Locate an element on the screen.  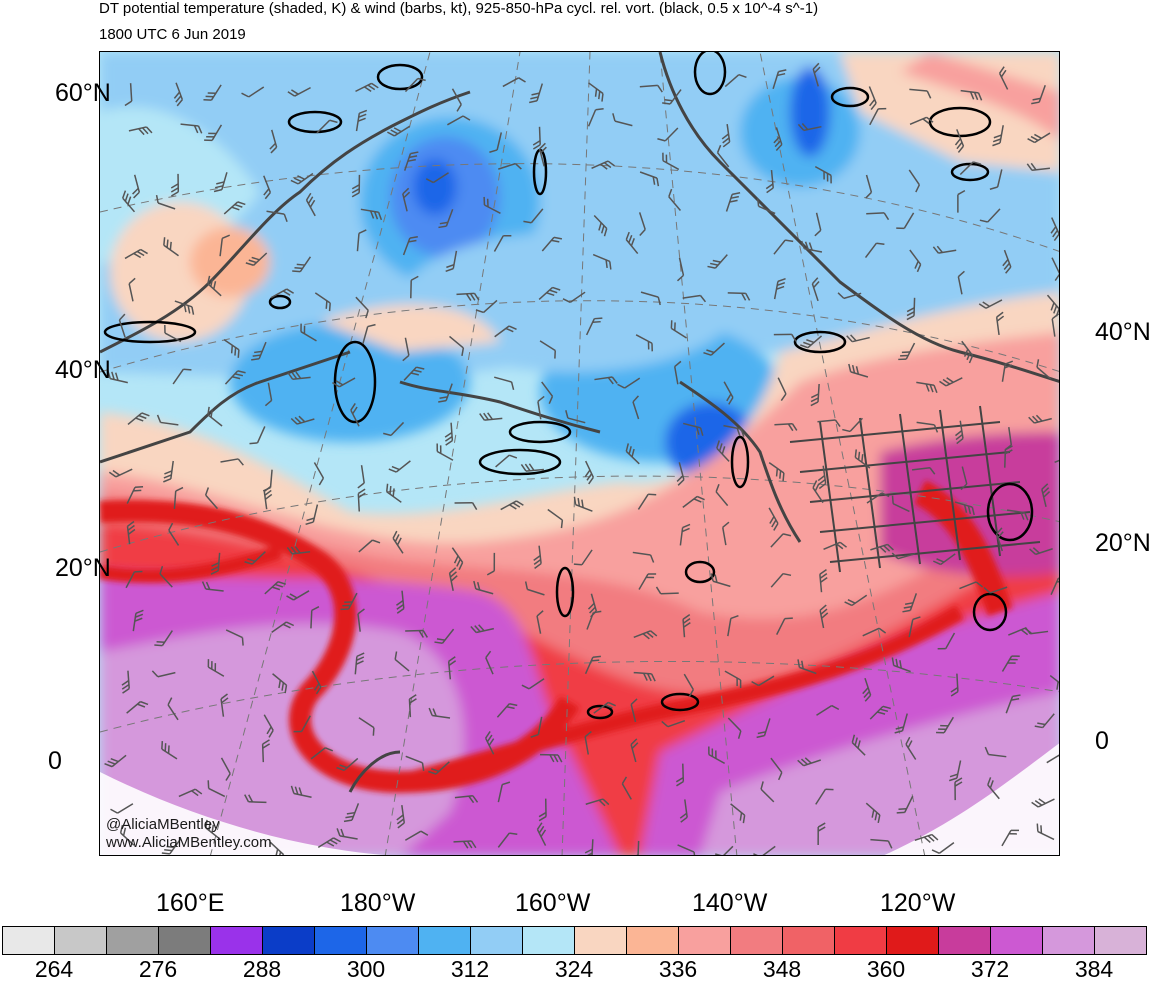
colorbar-tick-label: 384 is located at coordinates (1094, 969).